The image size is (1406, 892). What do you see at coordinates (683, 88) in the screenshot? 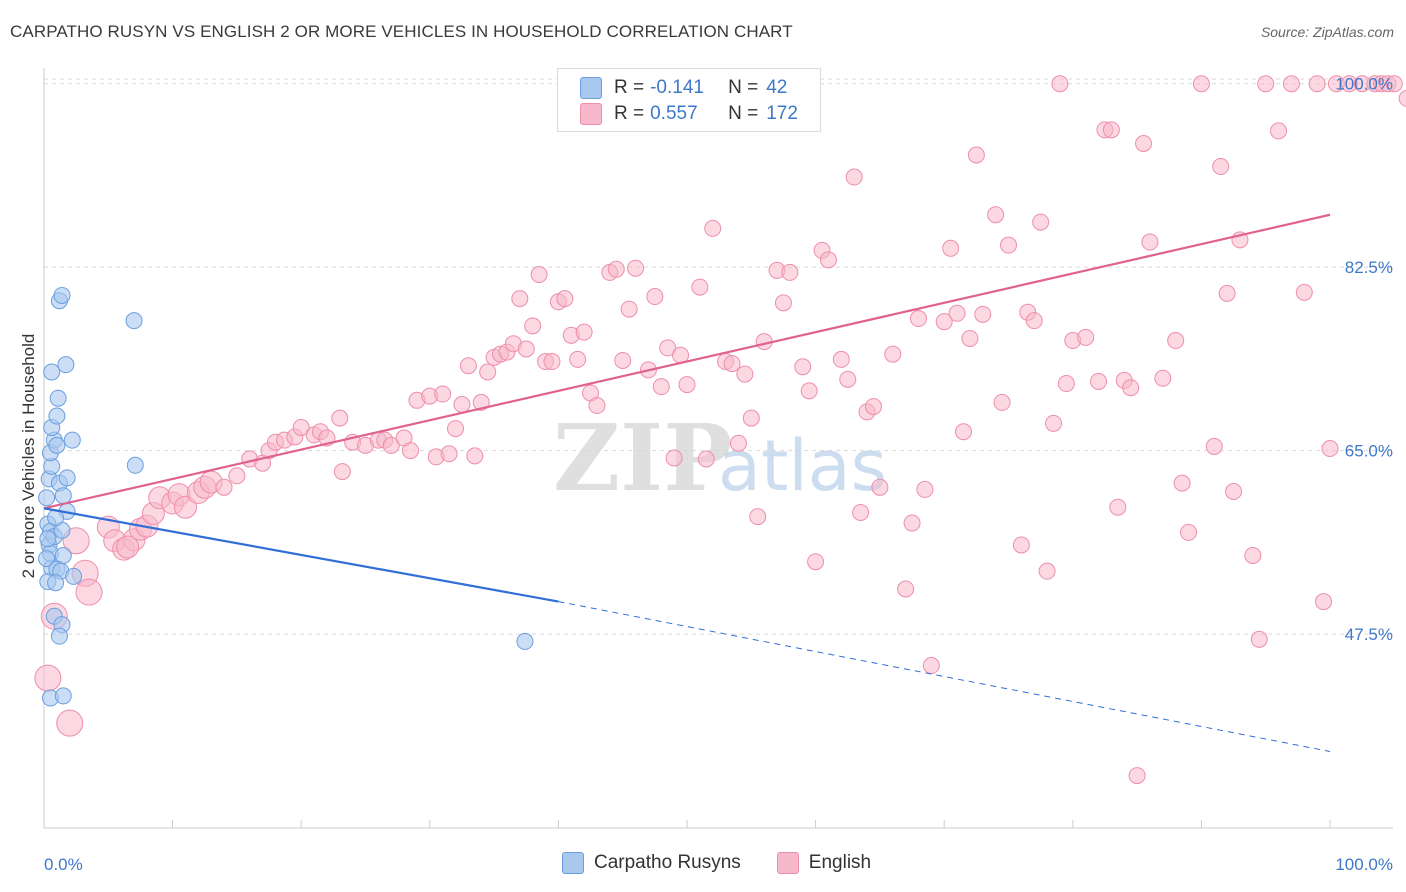
I see `legend-row-carpatho: R = -0.141 N = 42` at bounding box center [683, 88].